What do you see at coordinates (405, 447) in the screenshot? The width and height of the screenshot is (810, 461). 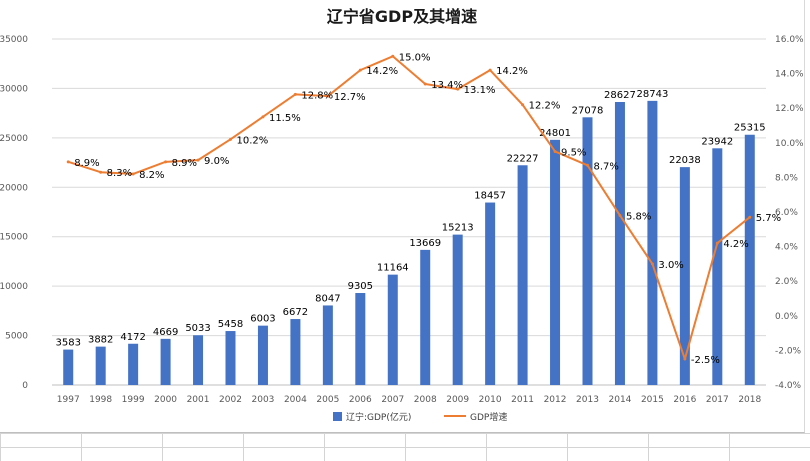 I see `spreadsheet-grid` at bounding box center [405, 447].